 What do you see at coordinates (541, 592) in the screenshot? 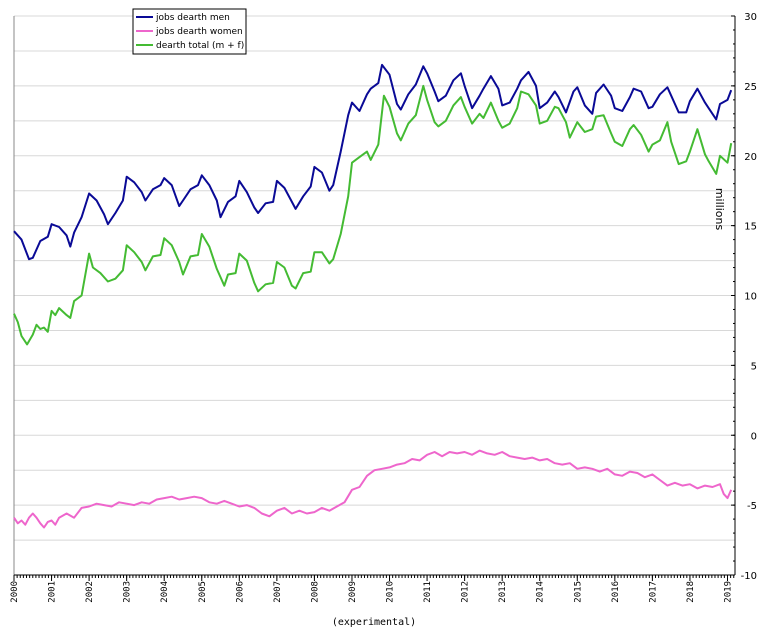
I see `x-tick-label: 2014` at bounding box center [541, 592].